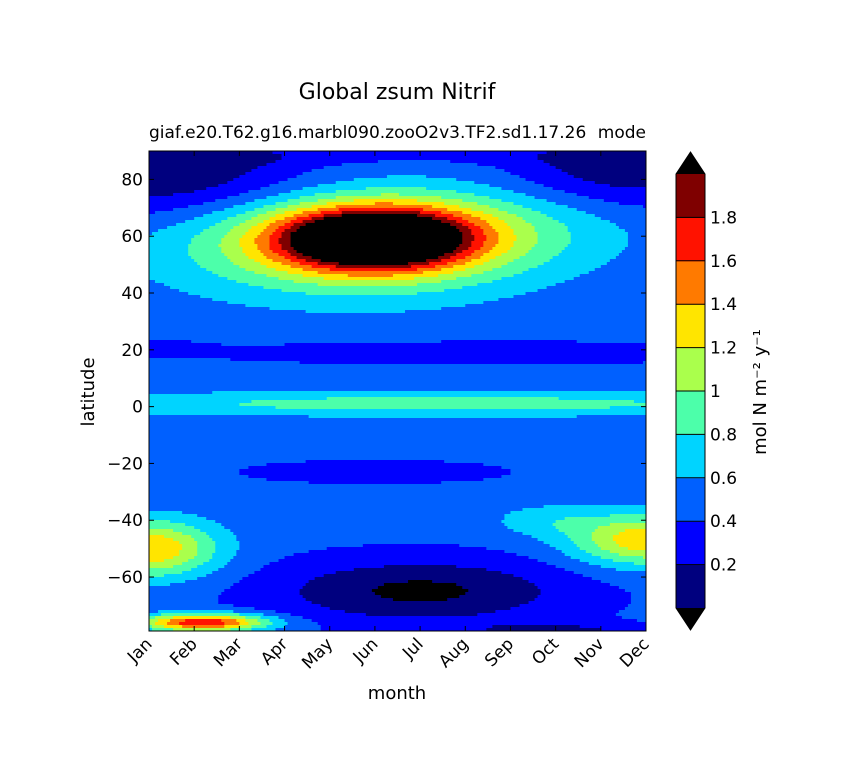 The height and width of the screenshot is (783, 852). What do you see at coordinates (622, 133) in the screenshot?
I see `chart-subtitle-right: mode` at bounding box center [622, 133].